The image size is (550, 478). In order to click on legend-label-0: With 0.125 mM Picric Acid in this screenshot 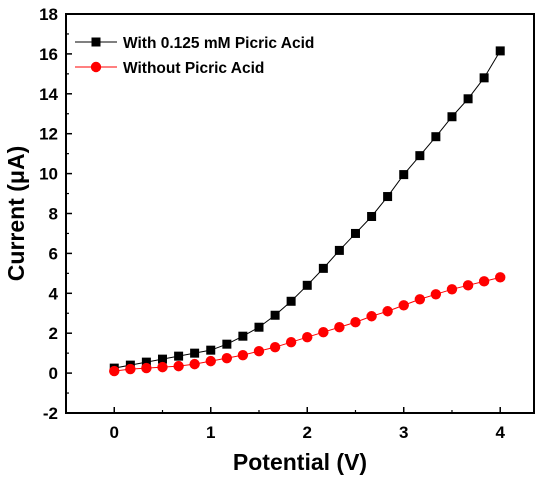, I will do `click(218, 43)`.